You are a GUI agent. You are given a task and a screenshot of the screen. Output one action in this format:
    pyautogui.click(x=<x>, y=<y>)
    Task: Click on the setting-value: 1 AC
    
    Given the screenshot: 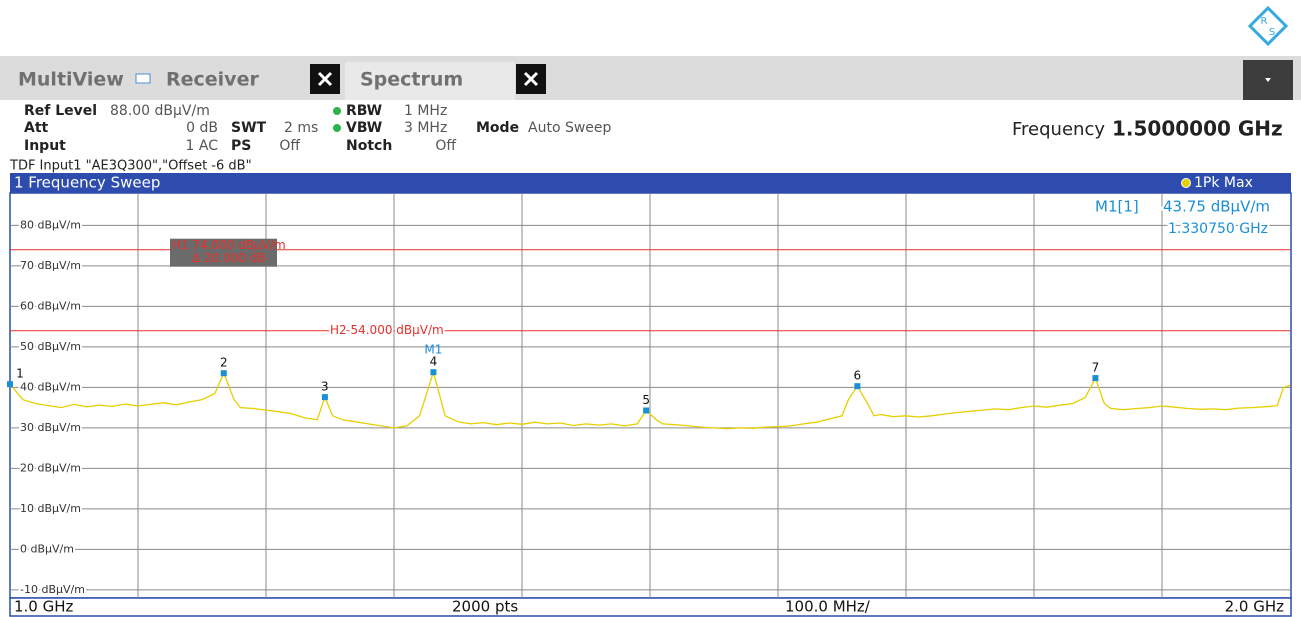 What is the action you would take?
    pyautogui.click(x=202, y=146)
    